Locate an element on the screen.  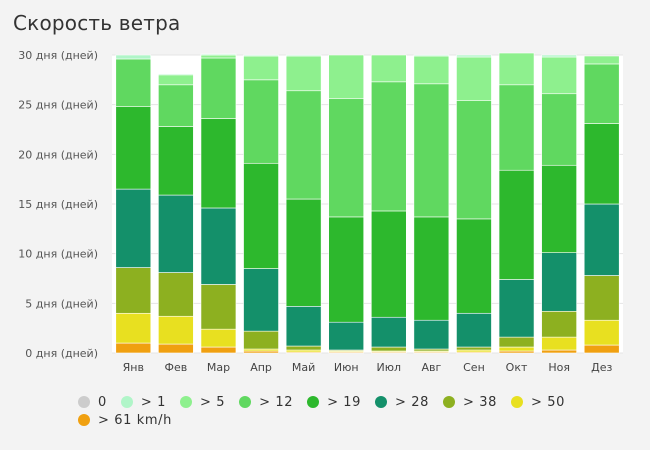
y-tick-label: 5 дня (дней) is located at coordinates (61, 303).